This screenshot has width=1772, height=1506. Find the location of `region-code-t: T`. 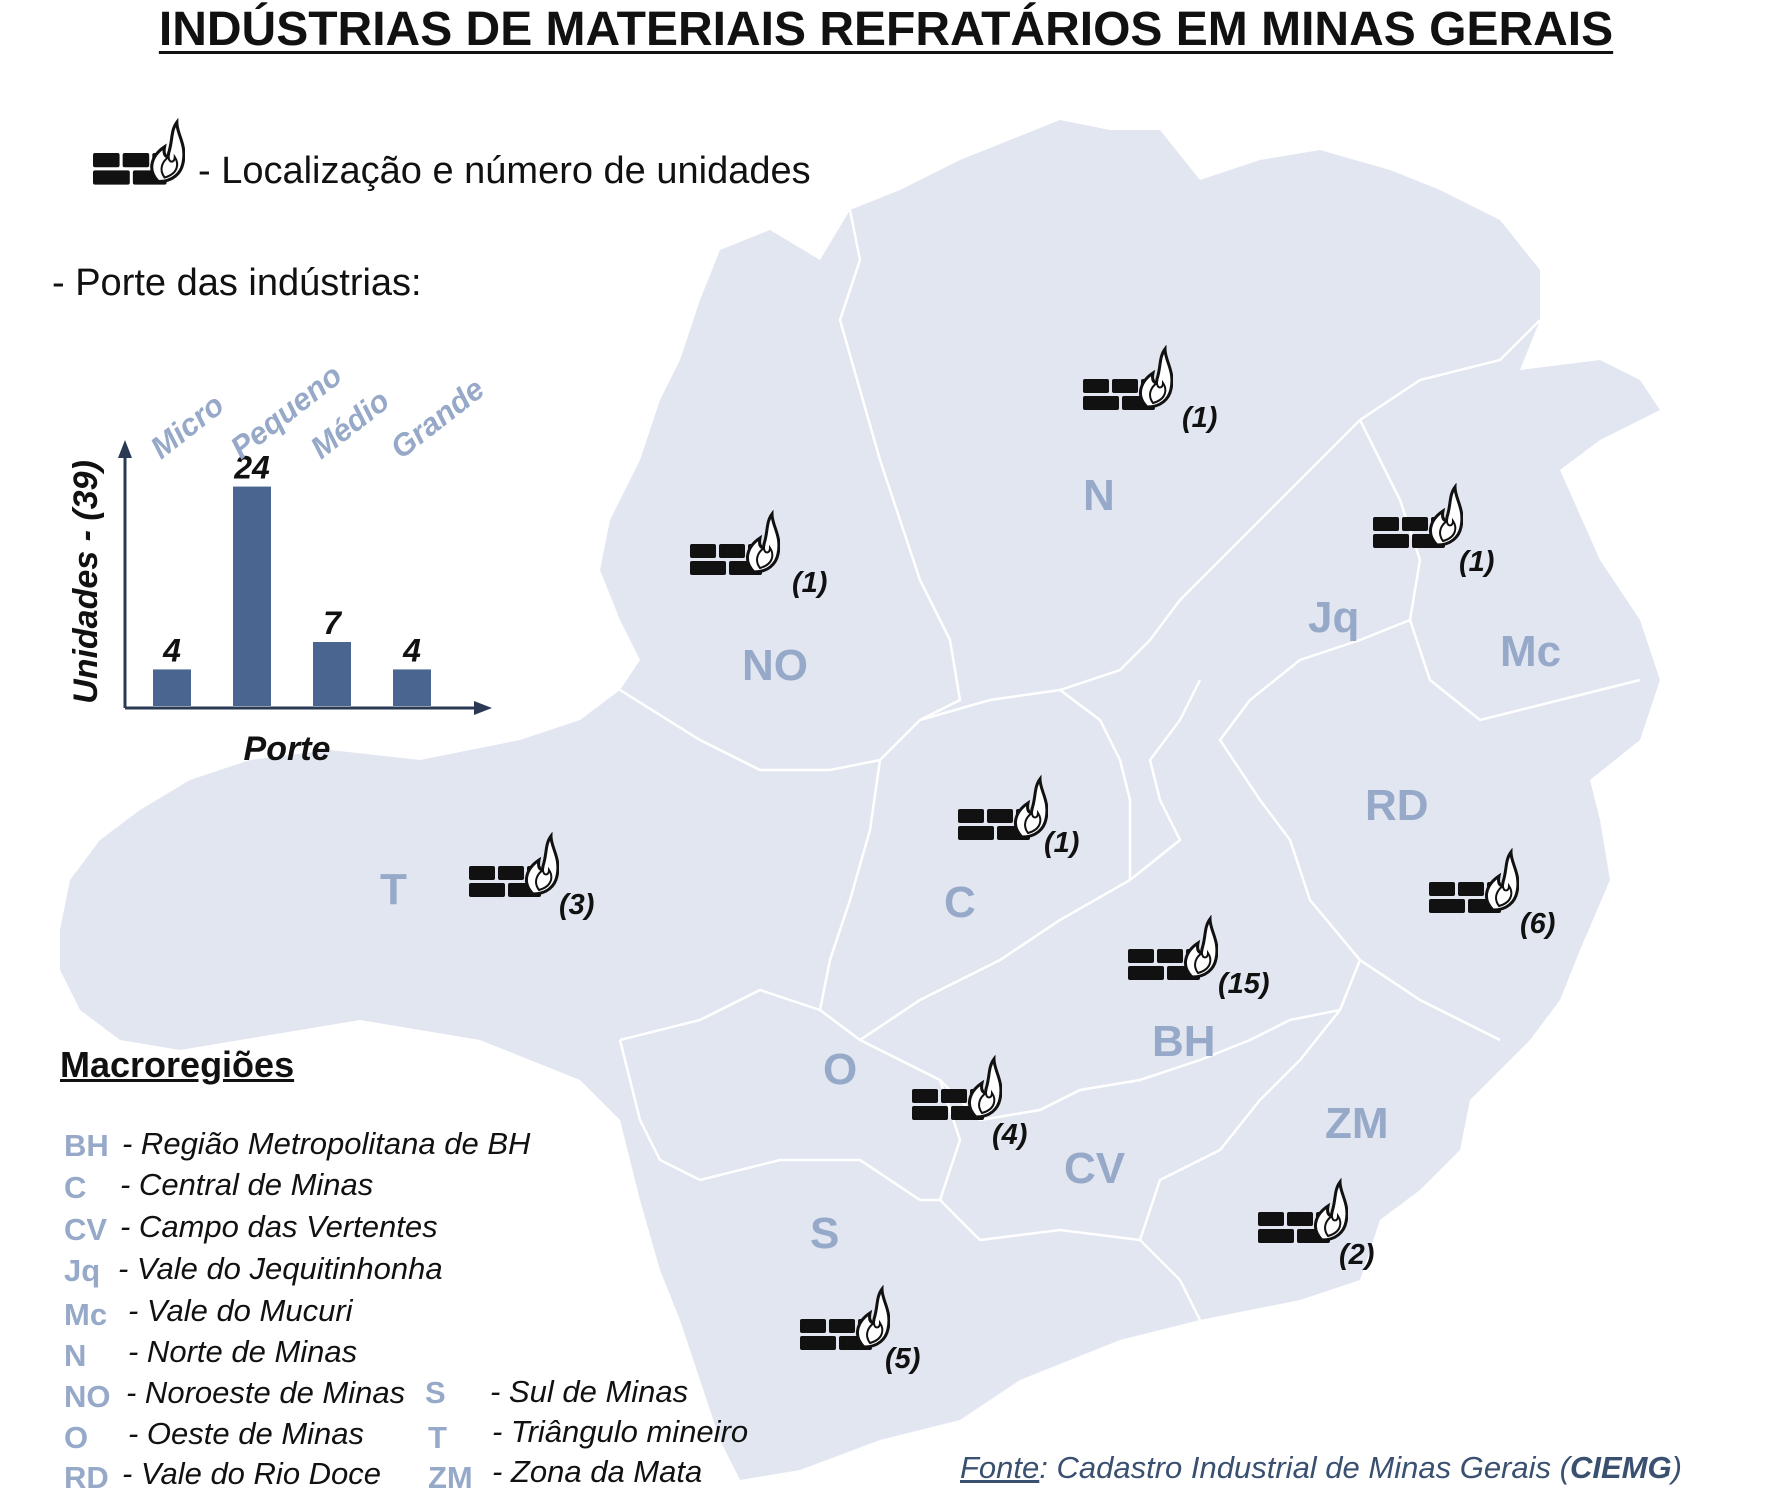

region-code-t: T is located at coordinates (393, 889).